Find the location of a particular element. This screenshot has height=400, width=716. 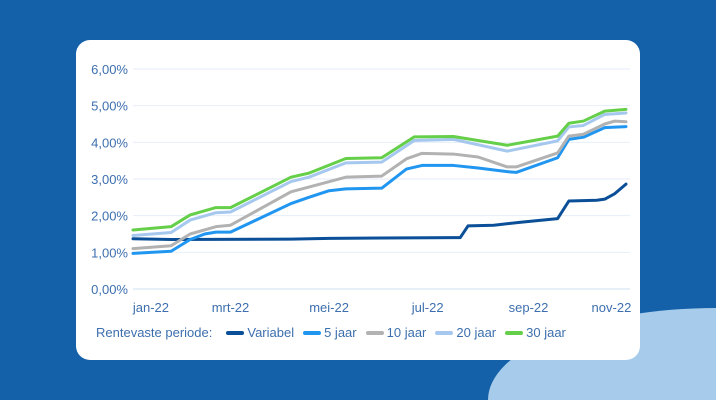

y-tick-label: 3,00% is located at coordinates (109, 179).